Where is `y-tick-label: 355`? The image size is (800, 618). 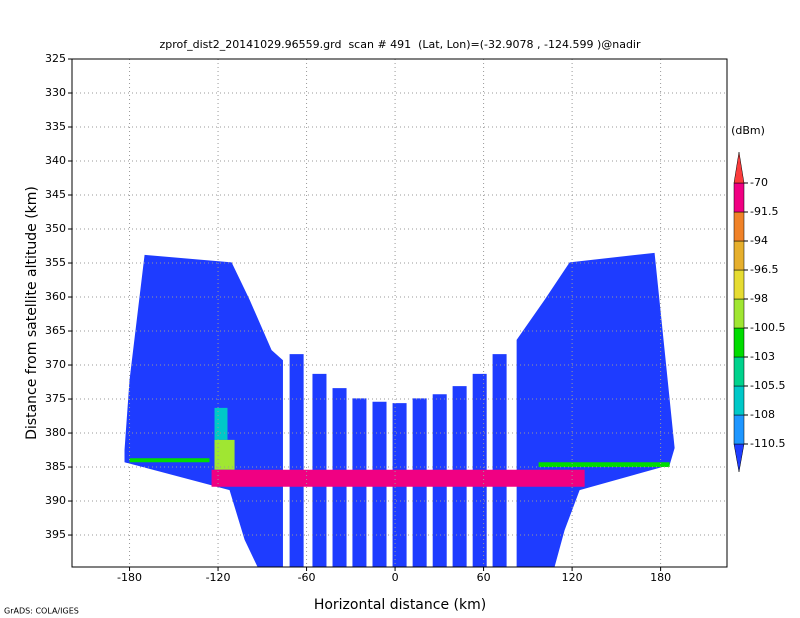
y-tick-label: 355 is located at coordinates (55, 262).